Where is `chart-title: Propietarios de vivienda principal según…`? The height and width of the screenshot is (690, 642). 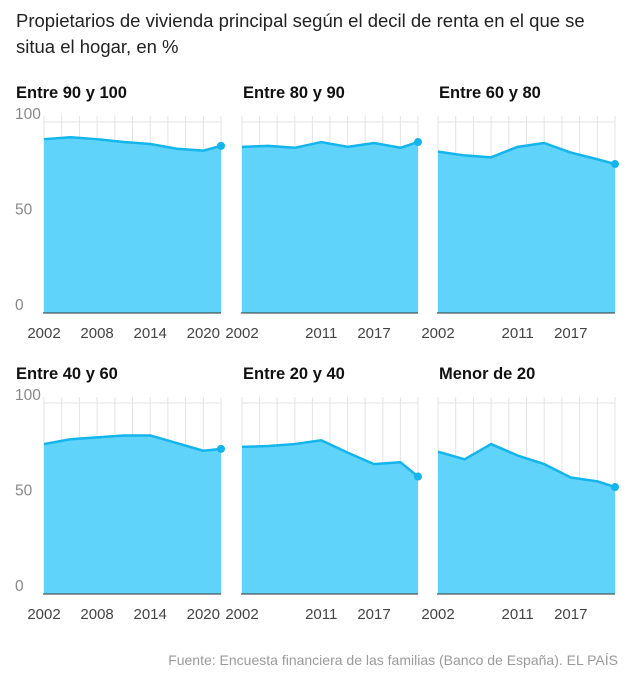 chart-title: Propietarios de vivienda principal según… is located at coordinates (300, 33).